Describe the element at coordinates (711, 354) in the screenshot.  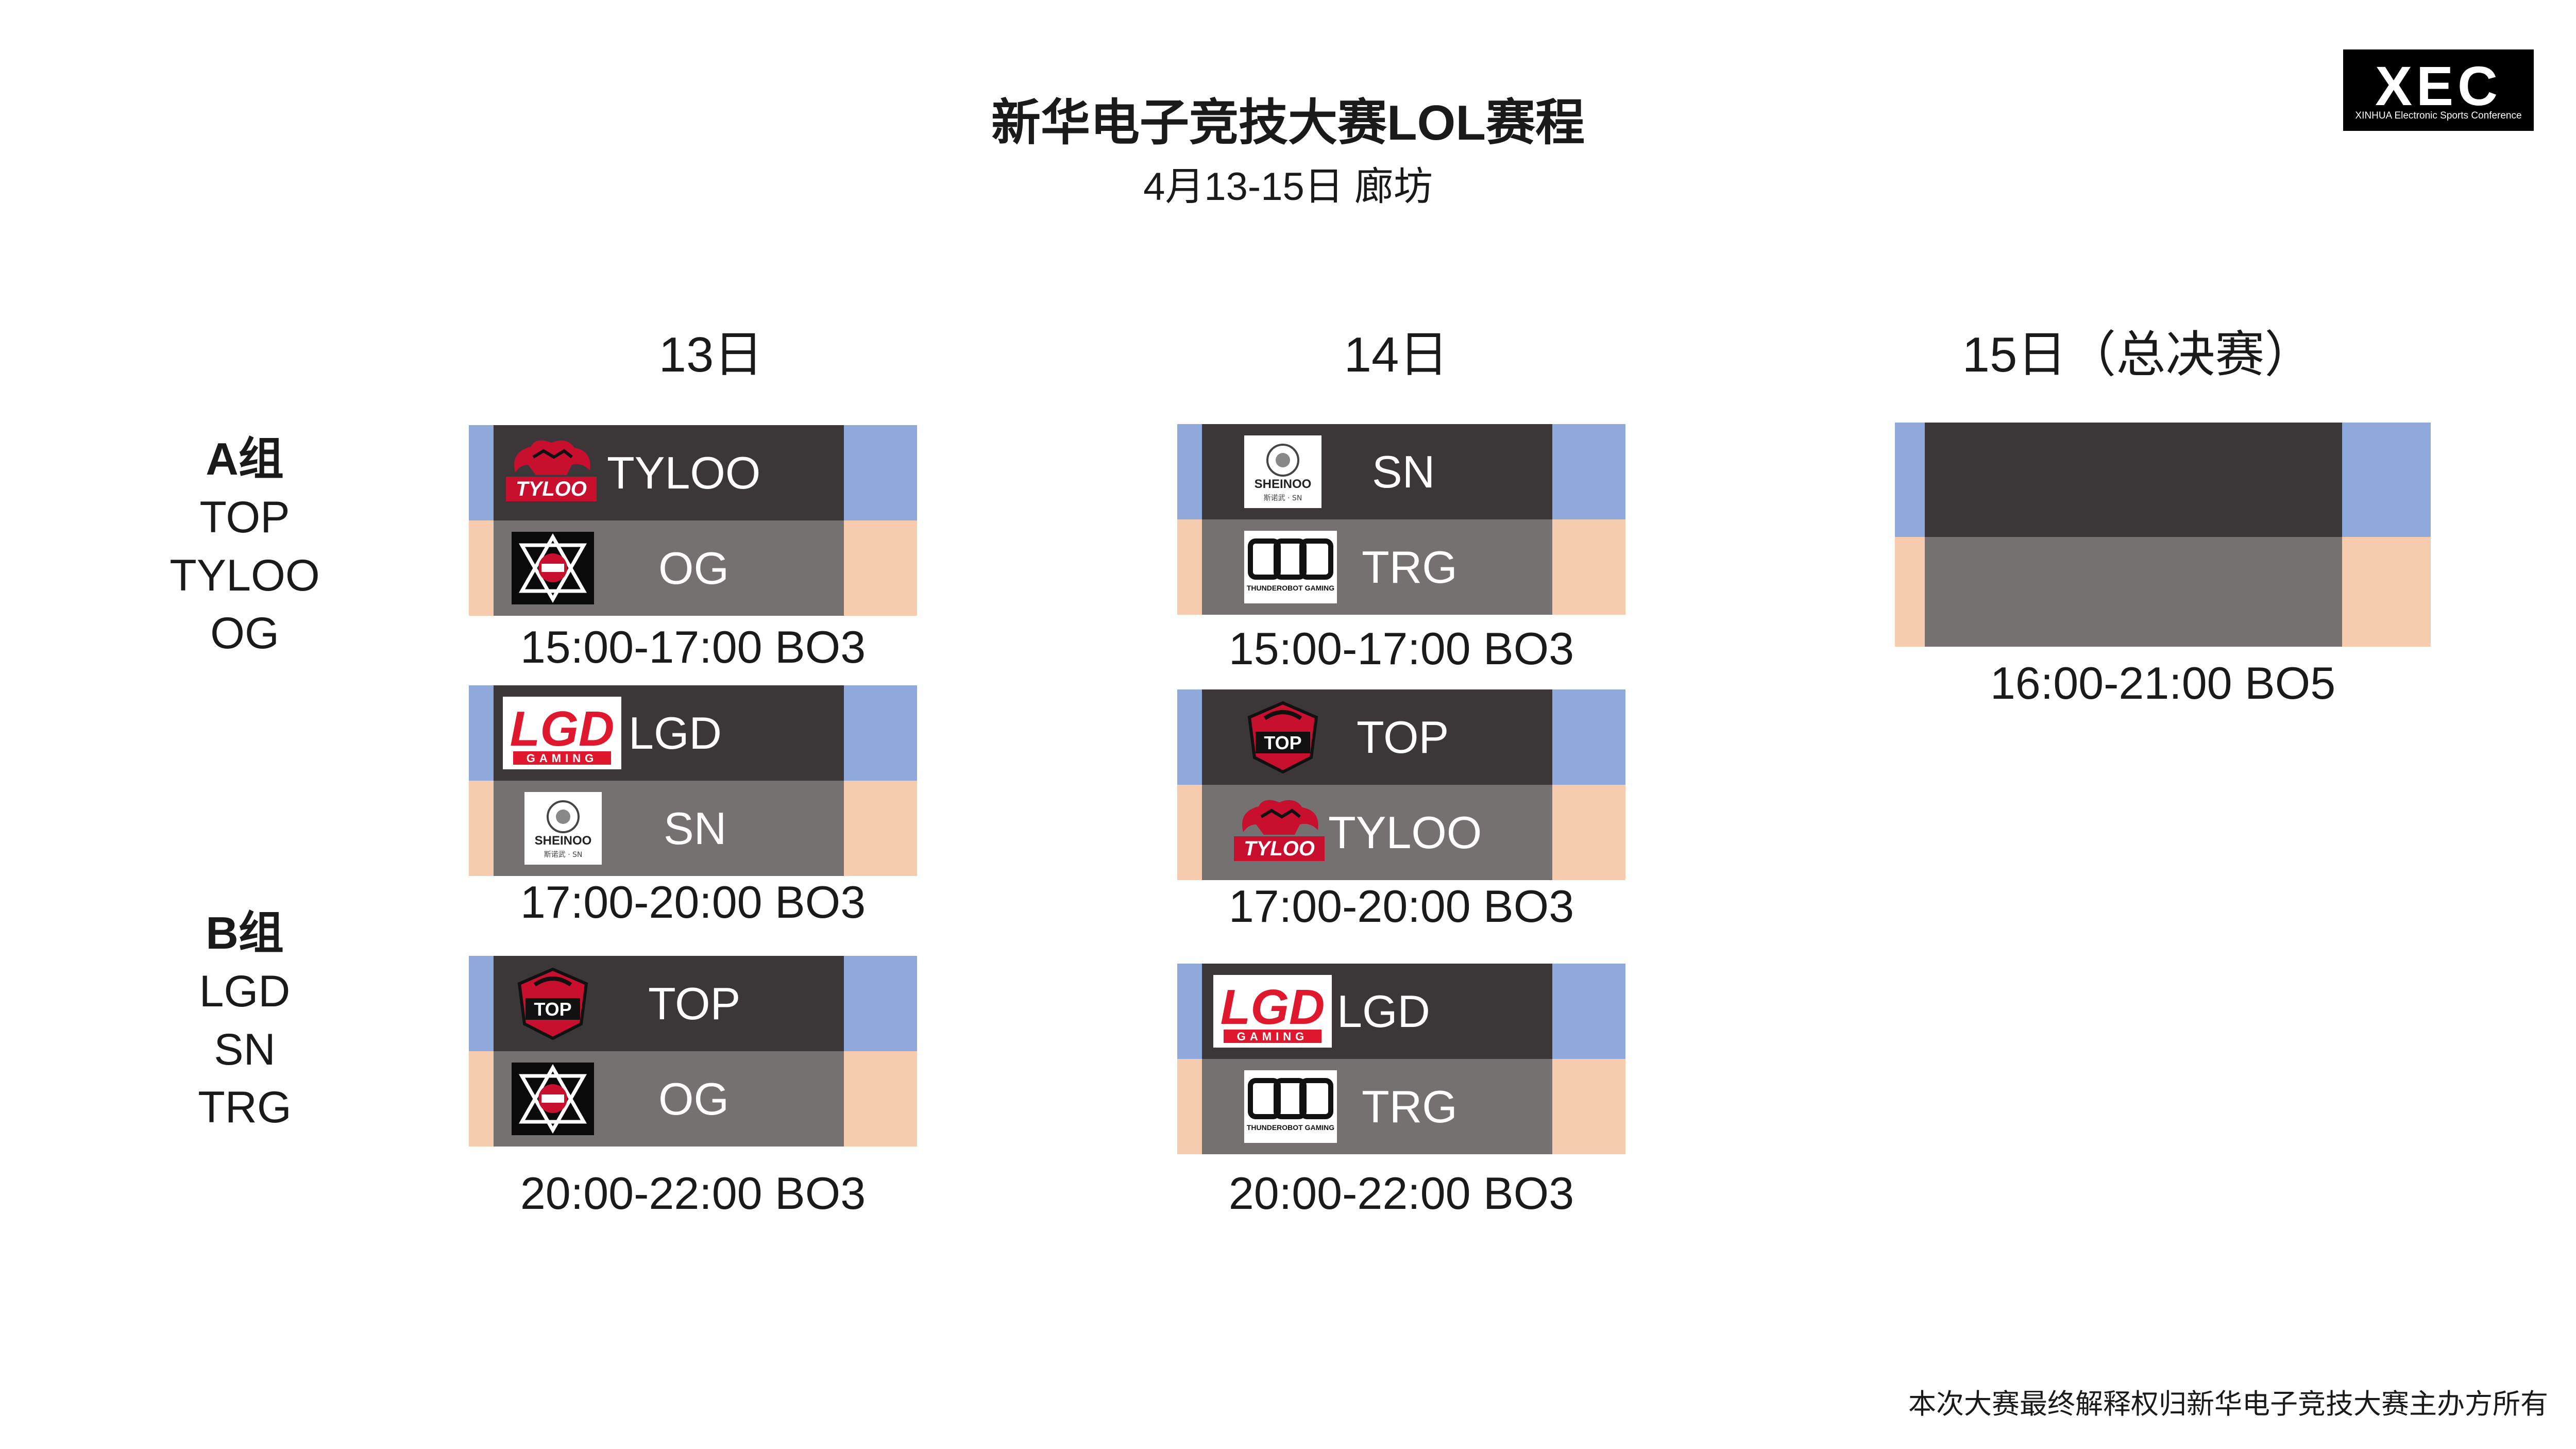
I see `day-header-13: 13日` at that location.